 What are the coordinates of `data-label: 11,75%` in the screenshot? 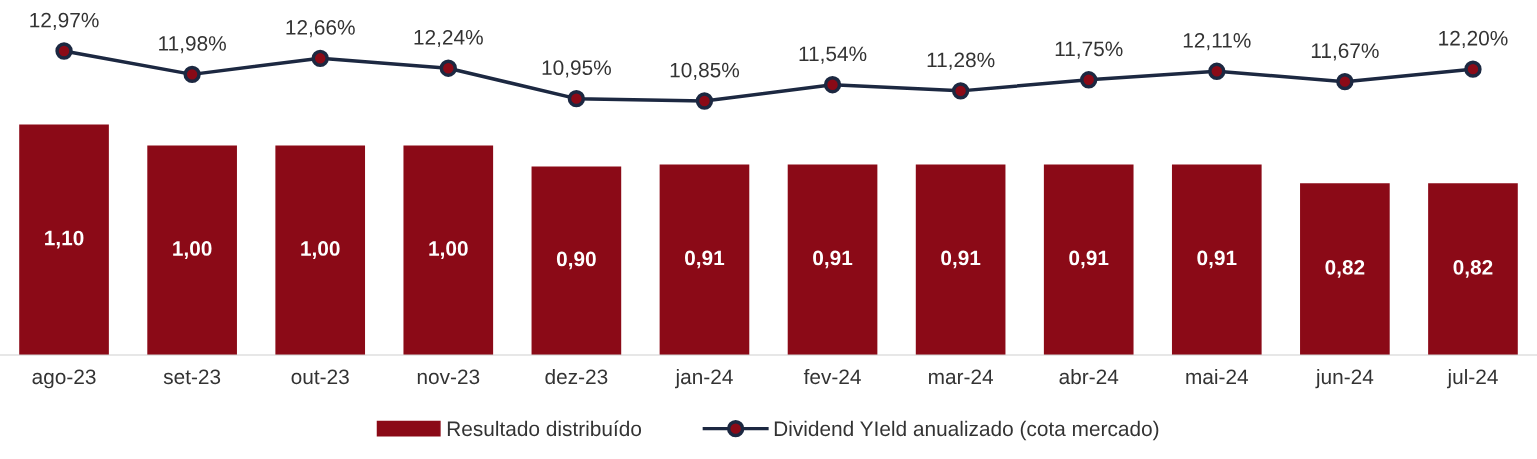 It's located at (1089, 50).